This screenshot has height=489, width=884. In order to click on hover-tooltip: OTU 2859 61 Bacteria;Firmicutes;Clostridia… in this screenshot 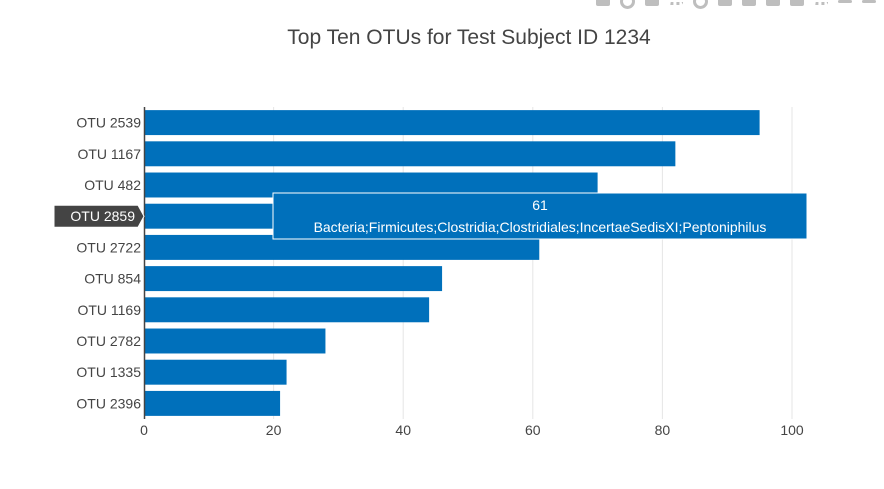, I will do `click(430, 216)`.